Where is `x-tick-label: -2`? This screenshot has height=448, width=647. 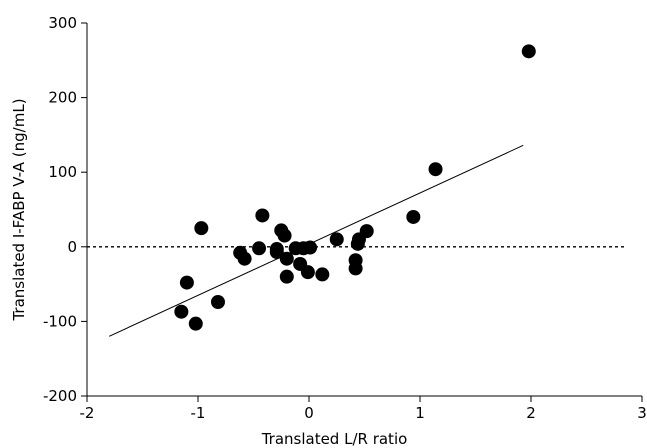 x-tick-label: -2 is located at coordinates (87, 413).